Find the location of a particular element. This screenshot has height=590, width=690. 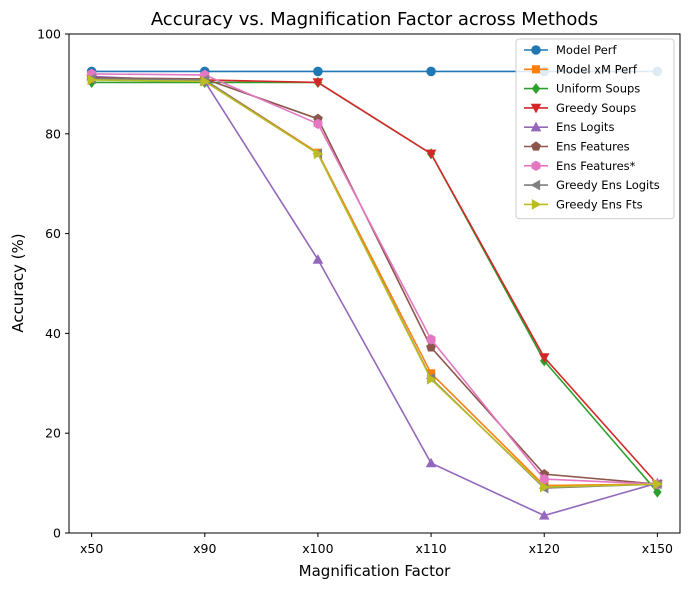

y-tick-label: 60 is located at coordinates (53, 233).